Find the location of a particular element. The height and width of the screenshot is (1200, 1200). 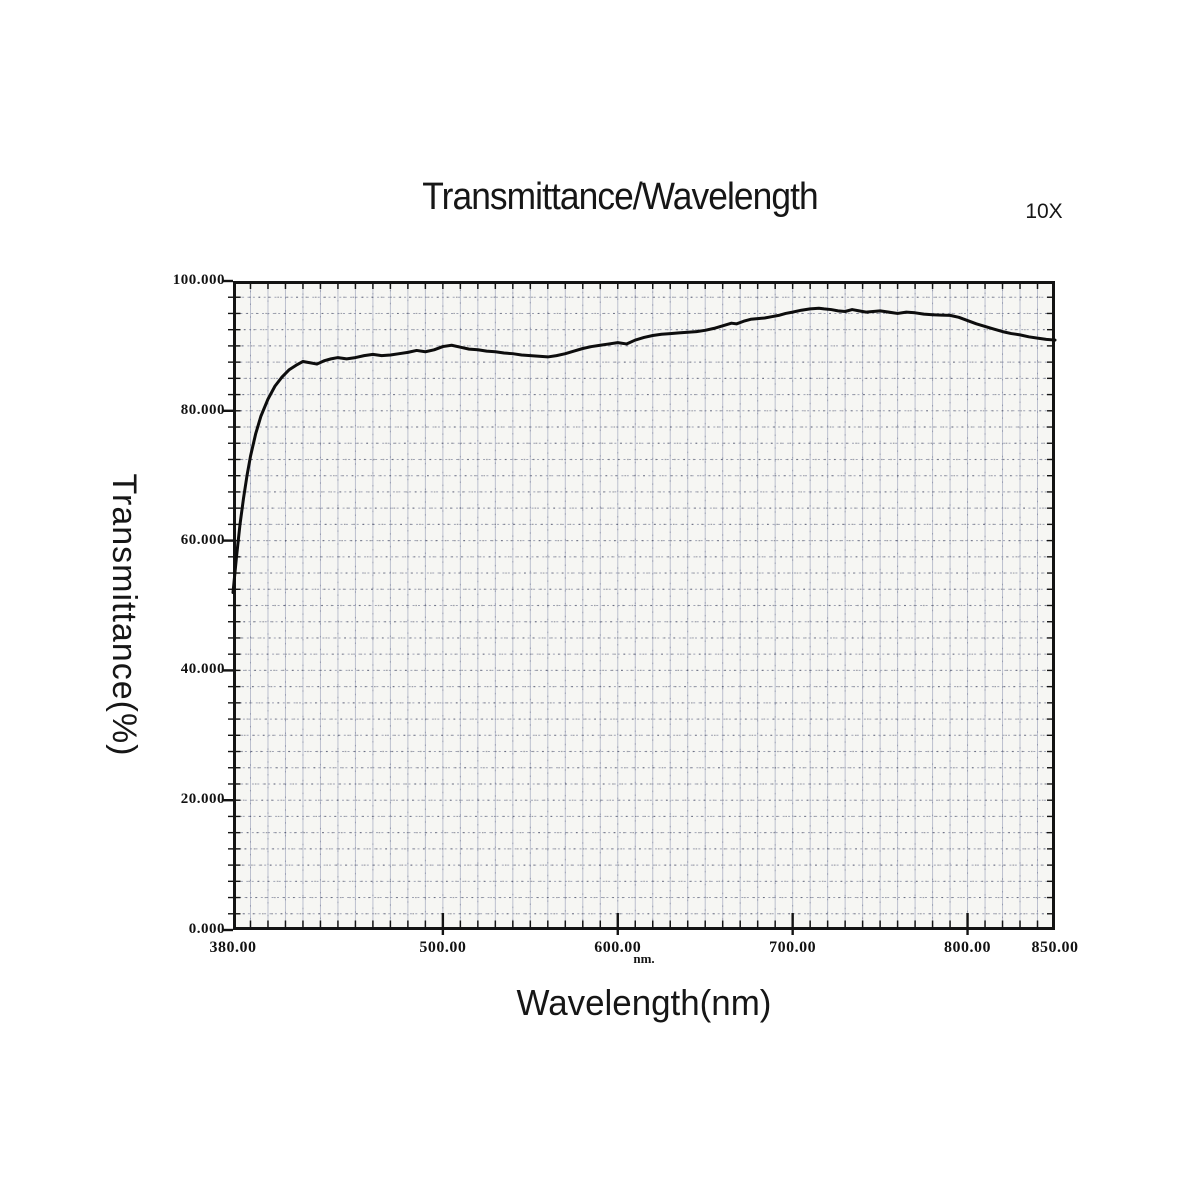

y-tick-label: 100.000 is located at coordinates (198, 280).